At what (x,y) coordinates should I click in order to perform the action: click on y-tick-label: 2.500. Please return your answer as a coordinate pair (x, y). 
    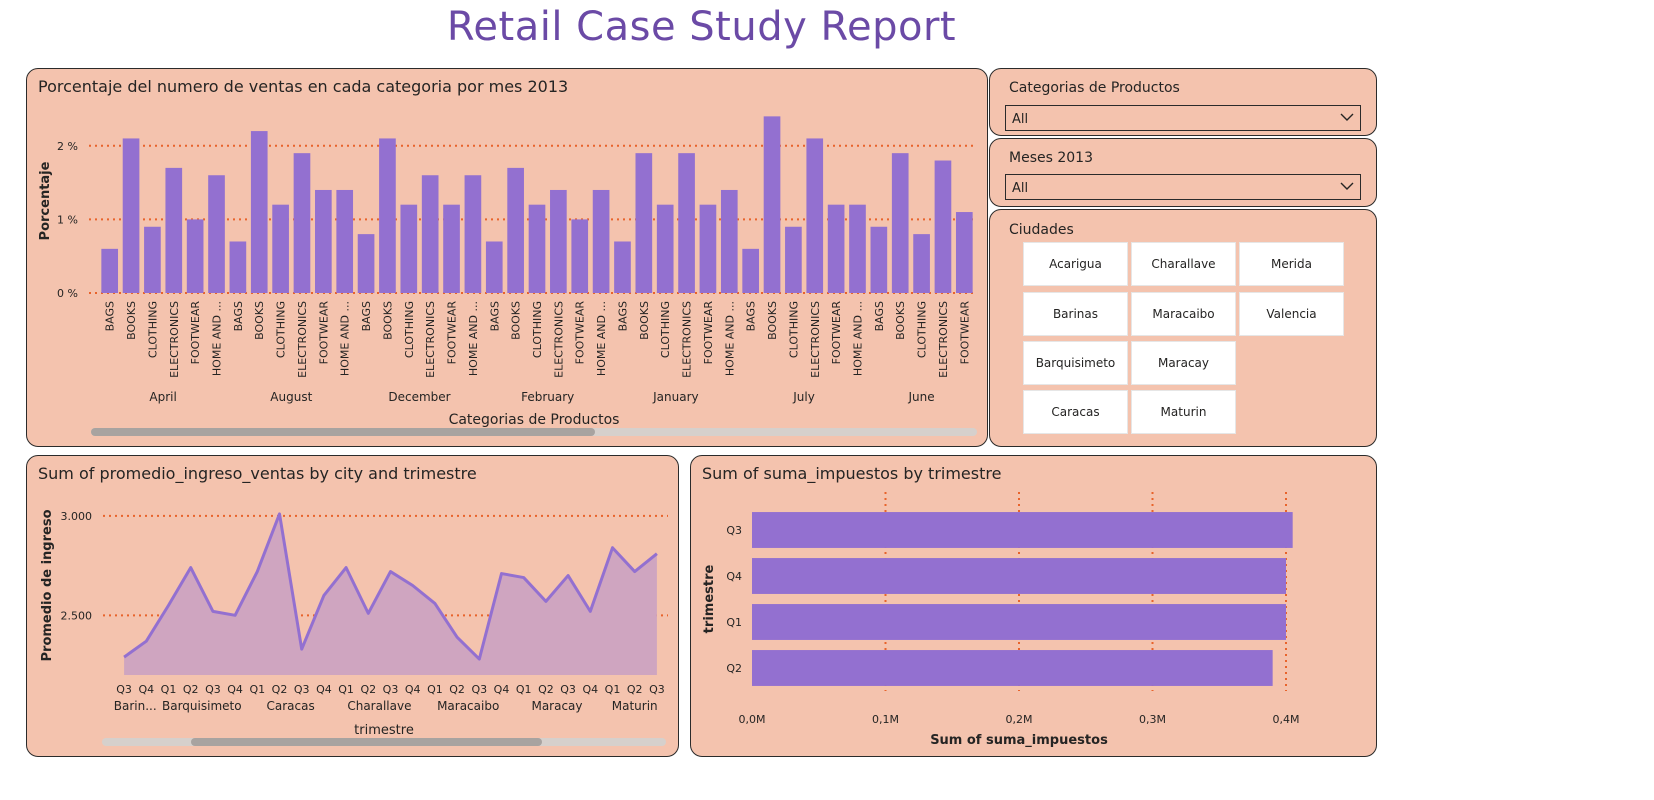
    Looking at the image, I should click on (77, 615).